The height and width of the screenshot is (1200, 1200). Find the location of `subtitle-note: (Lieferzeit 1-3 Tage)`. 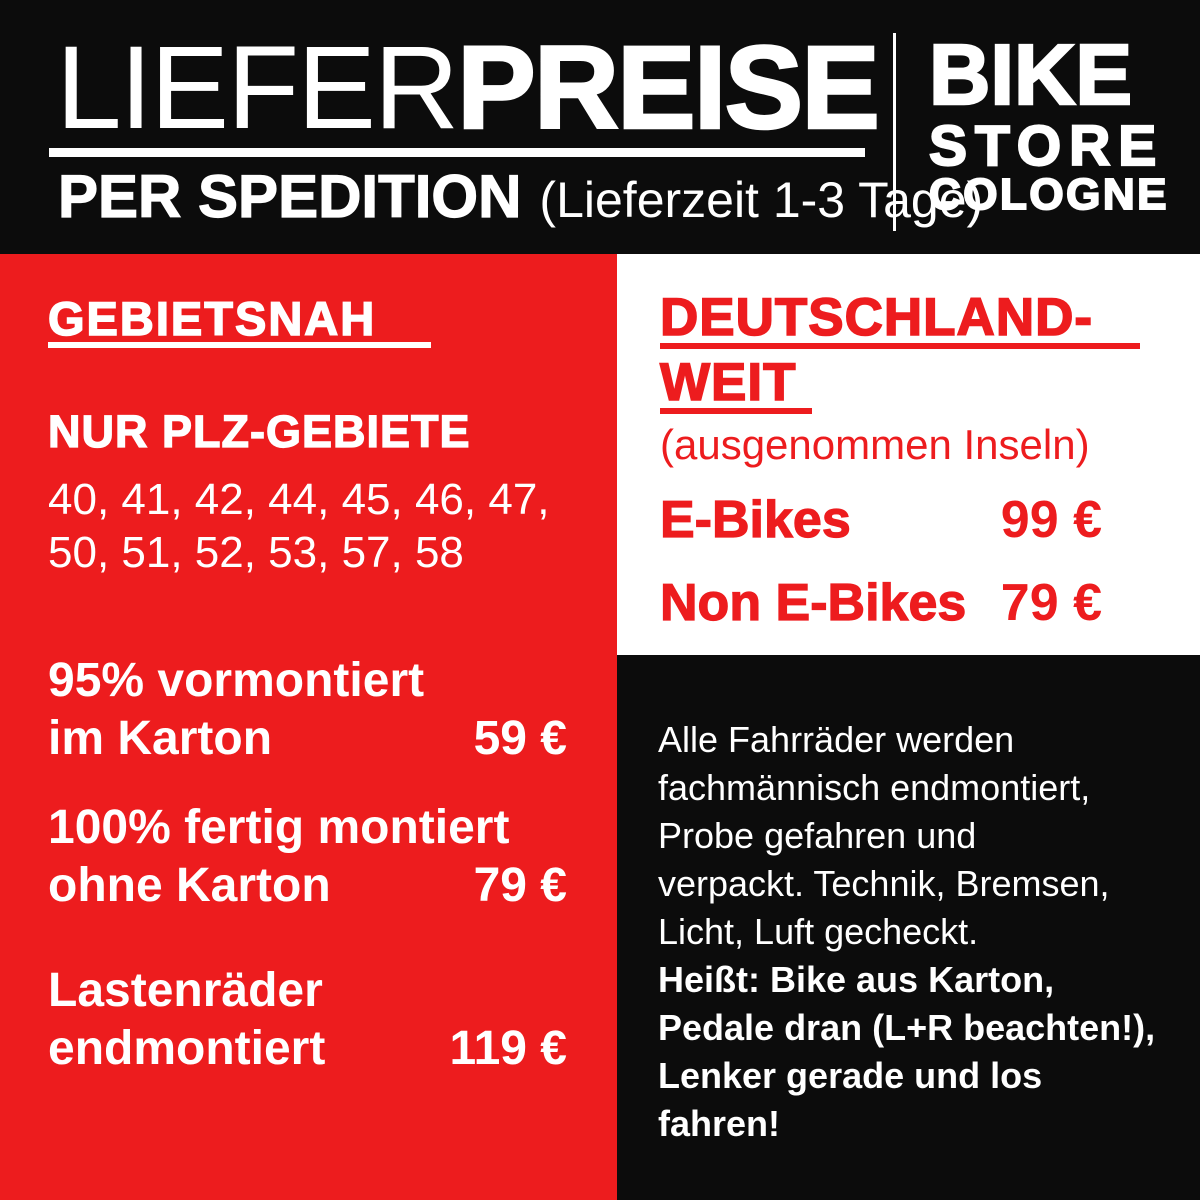

subtitle-note: (Lieferzeit 1-3 Tage) is located at coordinates (761, 200).